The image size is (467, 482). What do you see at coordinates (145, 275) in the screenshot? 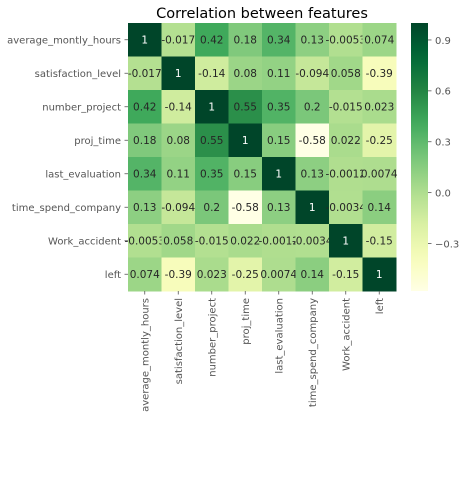
I see `cell-annotation: 0.074` at bounding box center [145, 275].